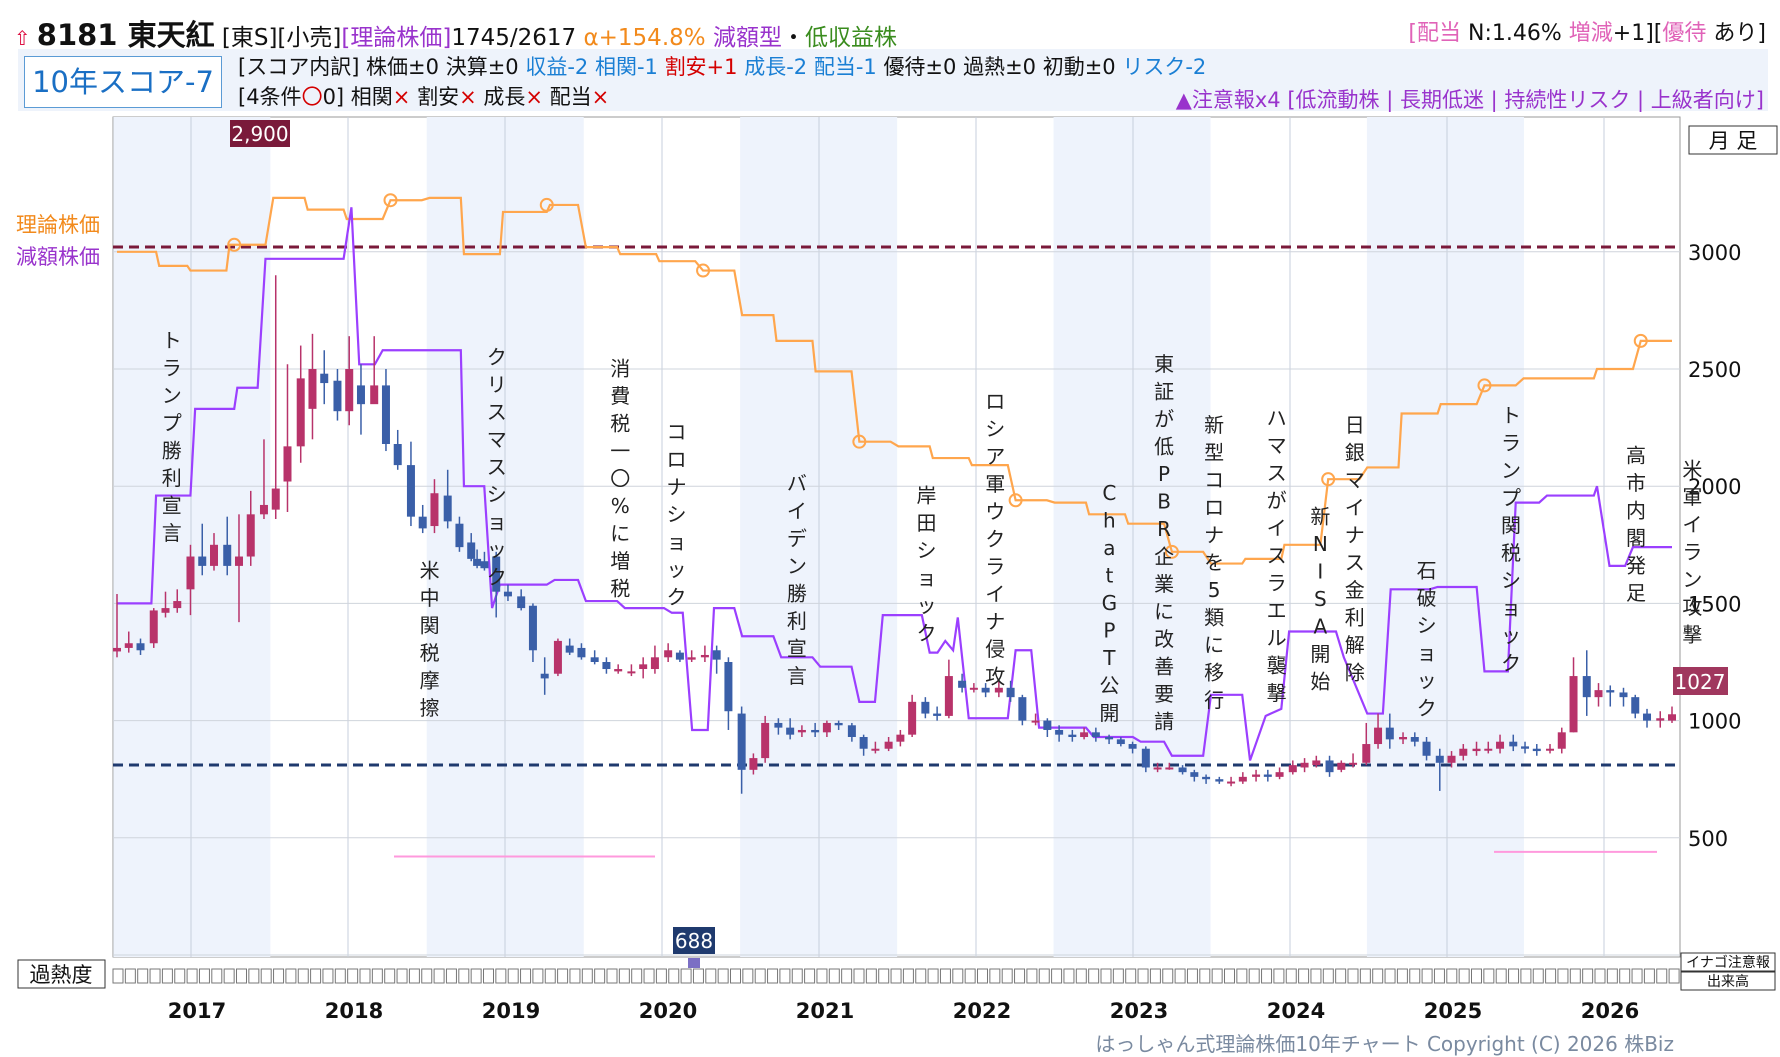 This screenshot has width=1780, height=1057. What do you see at coordinates (172, 451) in the screenshot?
I see `event-label-char: 勝` at bounding box center [172, 451].